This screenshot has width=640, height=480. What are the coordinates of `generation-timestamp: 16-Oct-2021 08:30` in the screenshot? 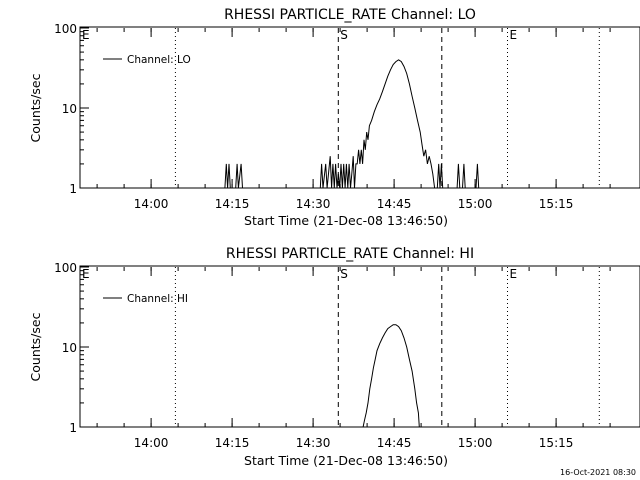 It's located at (598, 472).